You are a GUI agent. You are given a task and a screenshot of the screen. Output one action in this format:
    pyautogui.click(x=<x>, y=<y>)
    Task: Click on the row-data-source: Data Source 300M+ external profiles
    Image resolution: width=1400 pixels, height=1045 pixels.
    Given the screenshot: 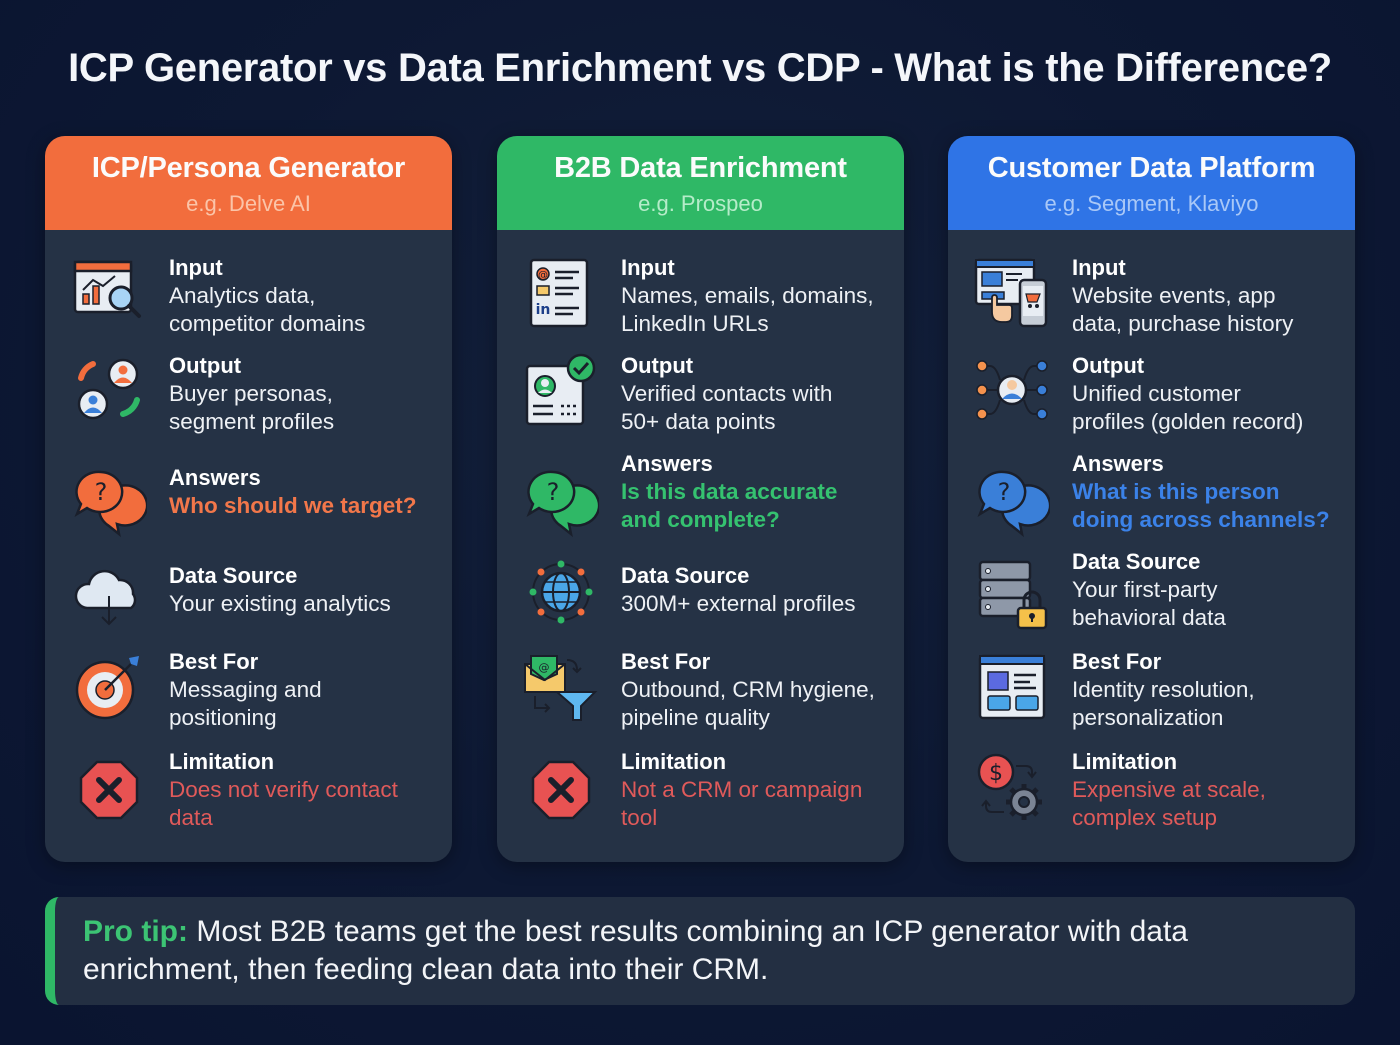 What is the action you would take?
    pyautogui.click(x=700, y=606)
    